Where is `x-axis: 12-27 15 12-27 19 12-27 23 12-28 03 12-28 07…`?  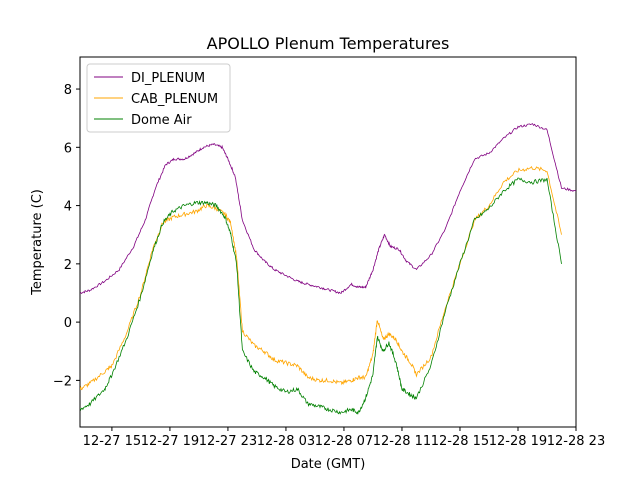
x-axis: 12-27 15 12-27 19 12-27 23 12-28 03 12-28 07… is located at coordinates (344, 438).